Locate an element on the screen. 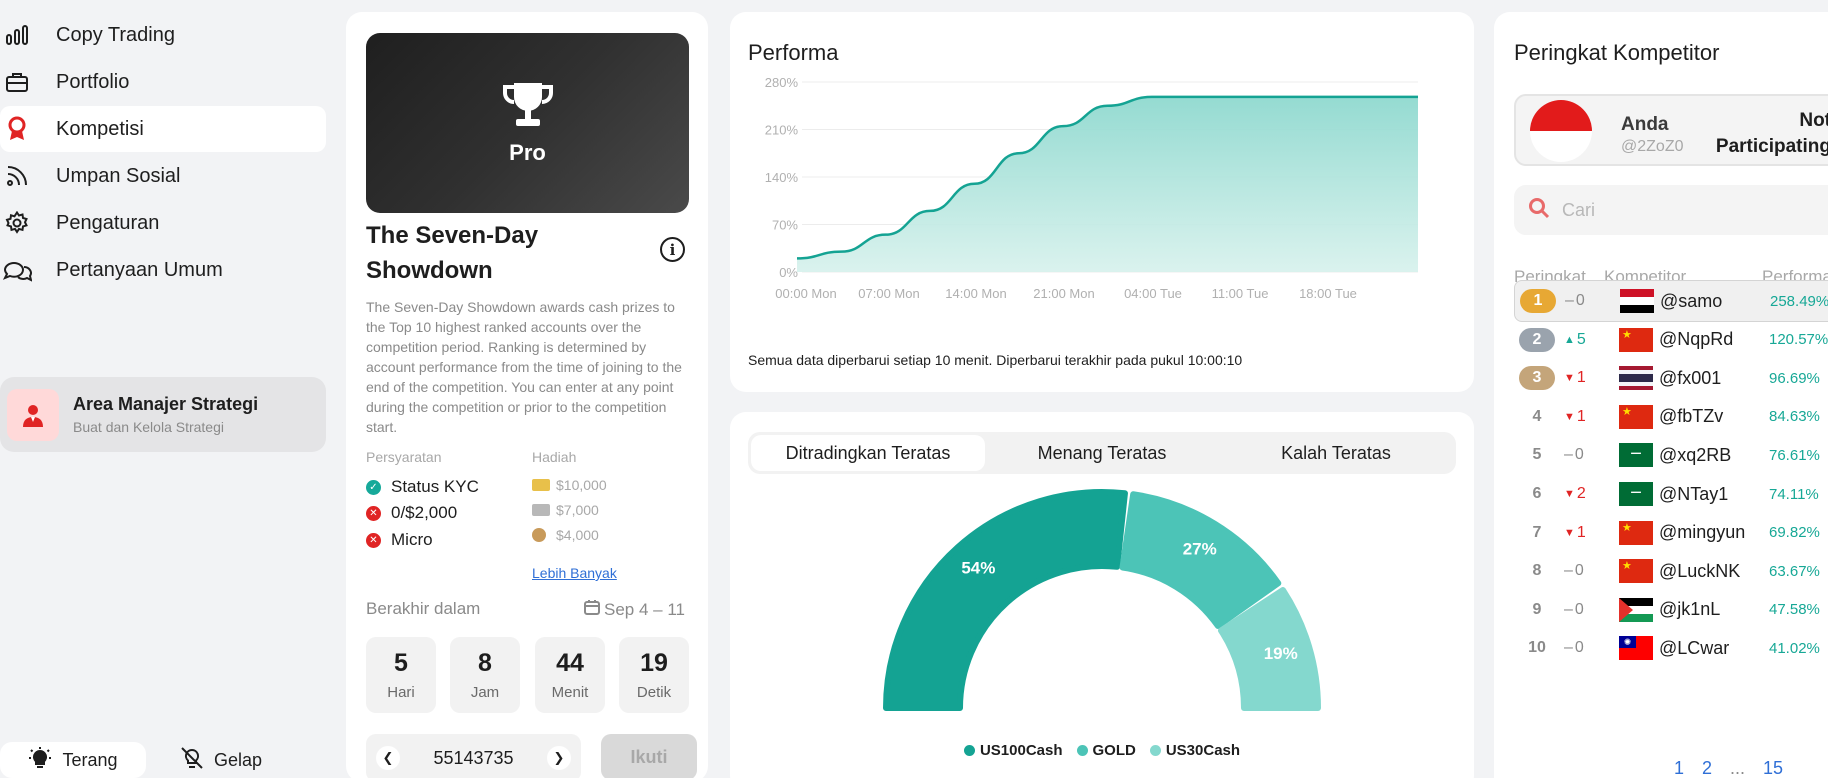 This screenshot has height=778, width=1828. competition-banner: Pro is located at coordinates (527, 123).